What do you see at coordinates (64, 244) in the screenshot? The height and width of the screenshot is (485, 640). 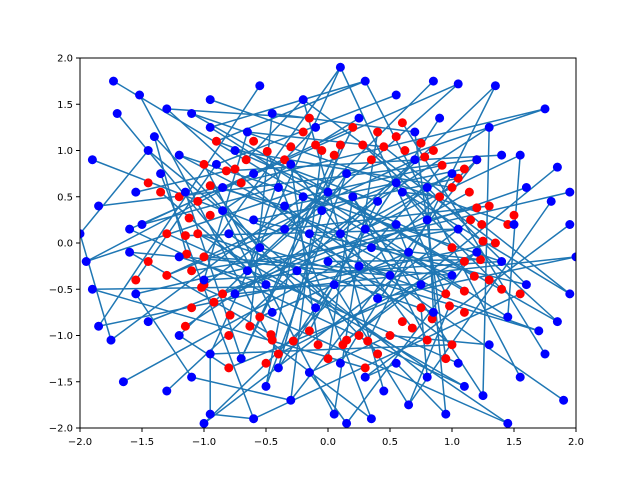 I see `y-axis-ticks: −2.0 −1.5 −1.0 −0.5 0.0 0.5 1.0 1.5 2.0` at bounding box center [64, 244].